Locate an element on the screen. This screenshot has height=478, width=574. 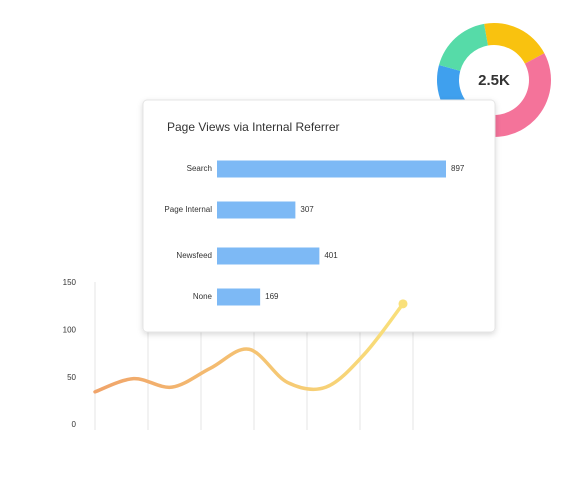
bar-label: Newsfeed is located at coordinates (194, 255).